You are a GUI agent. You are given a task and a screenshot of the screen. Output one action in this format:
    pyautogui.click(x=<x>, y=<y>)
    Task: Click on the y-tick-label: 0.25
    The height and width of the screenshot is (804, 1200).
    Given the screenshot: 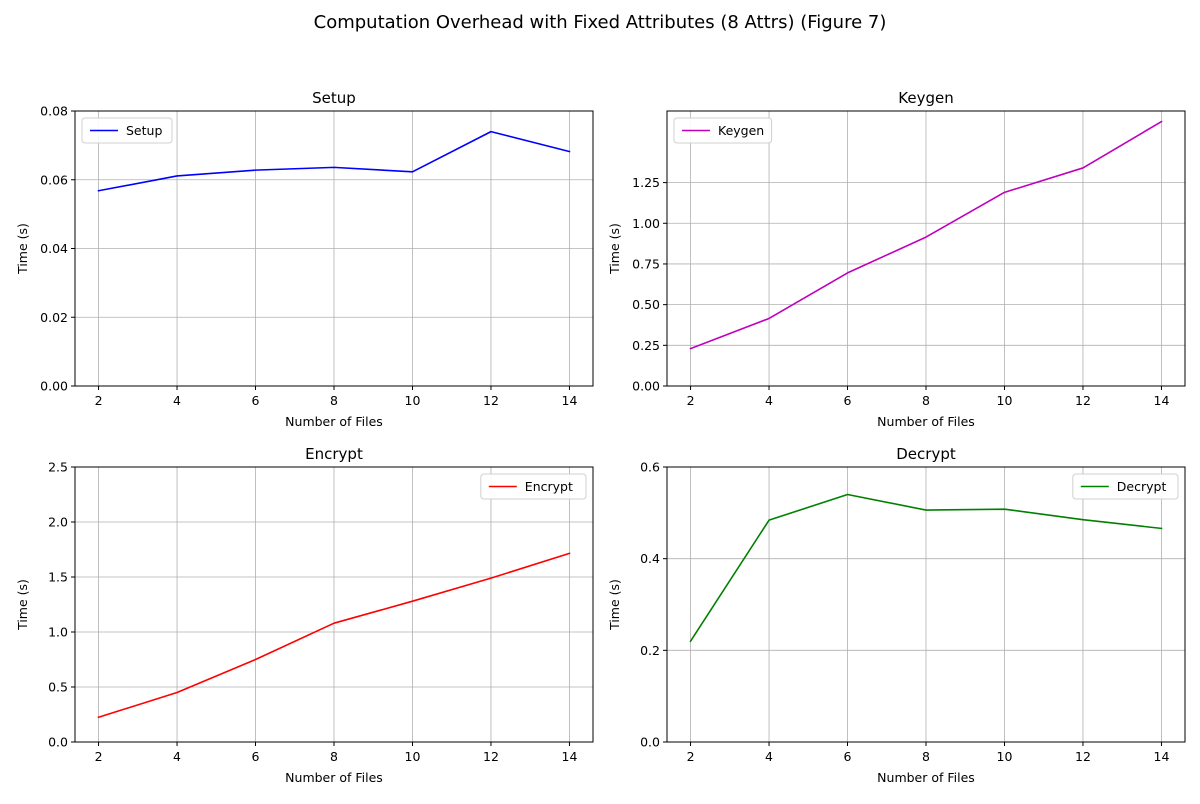 What is the action you would take?
    pyautogui.click(x=646, y=345)
    